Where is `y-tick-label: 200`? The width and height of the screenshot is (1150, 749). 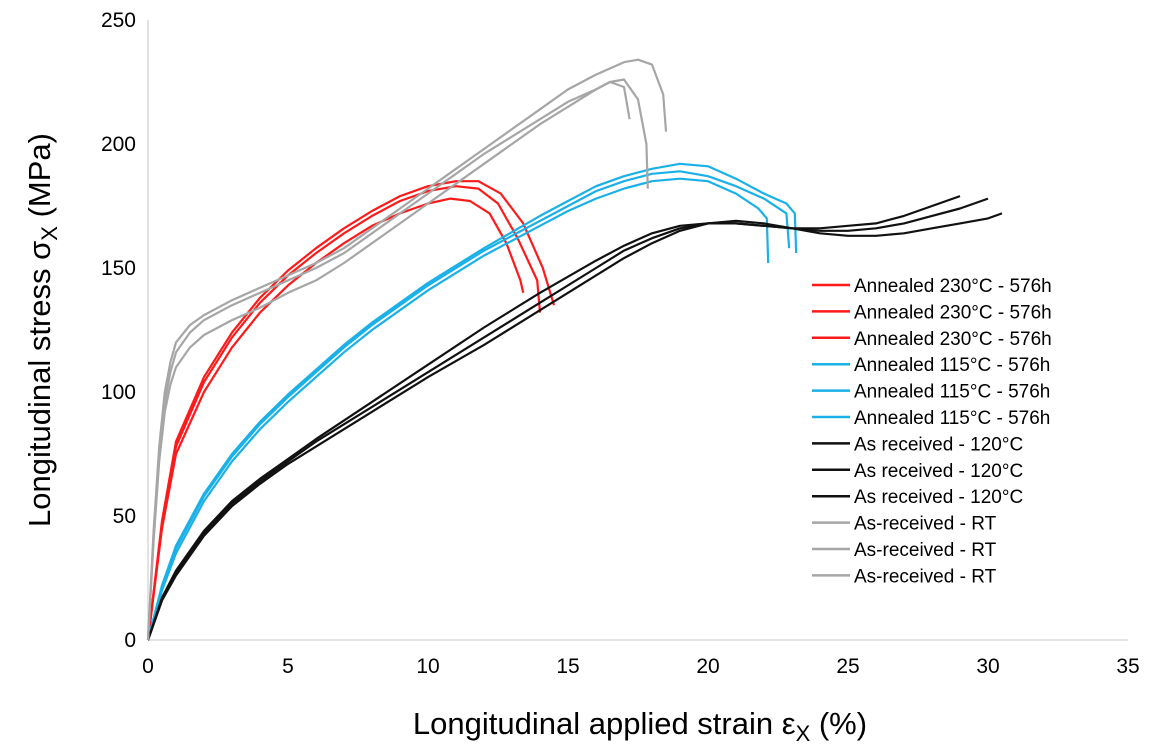 y-tick-label: 200 is located at coordinates (118, 144).